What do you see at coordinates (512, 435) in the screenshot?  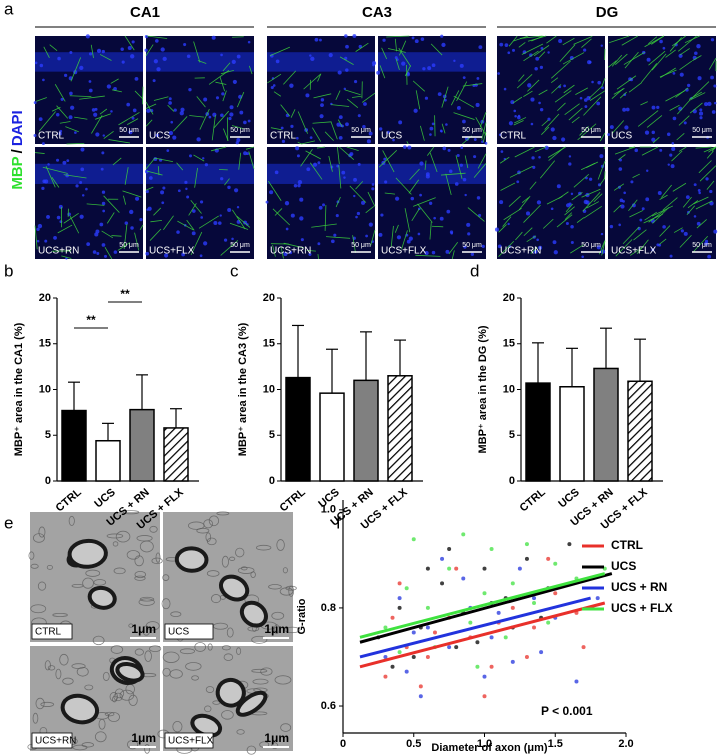 I see `y-tick-label: 5` at bounding box center [512, 435].